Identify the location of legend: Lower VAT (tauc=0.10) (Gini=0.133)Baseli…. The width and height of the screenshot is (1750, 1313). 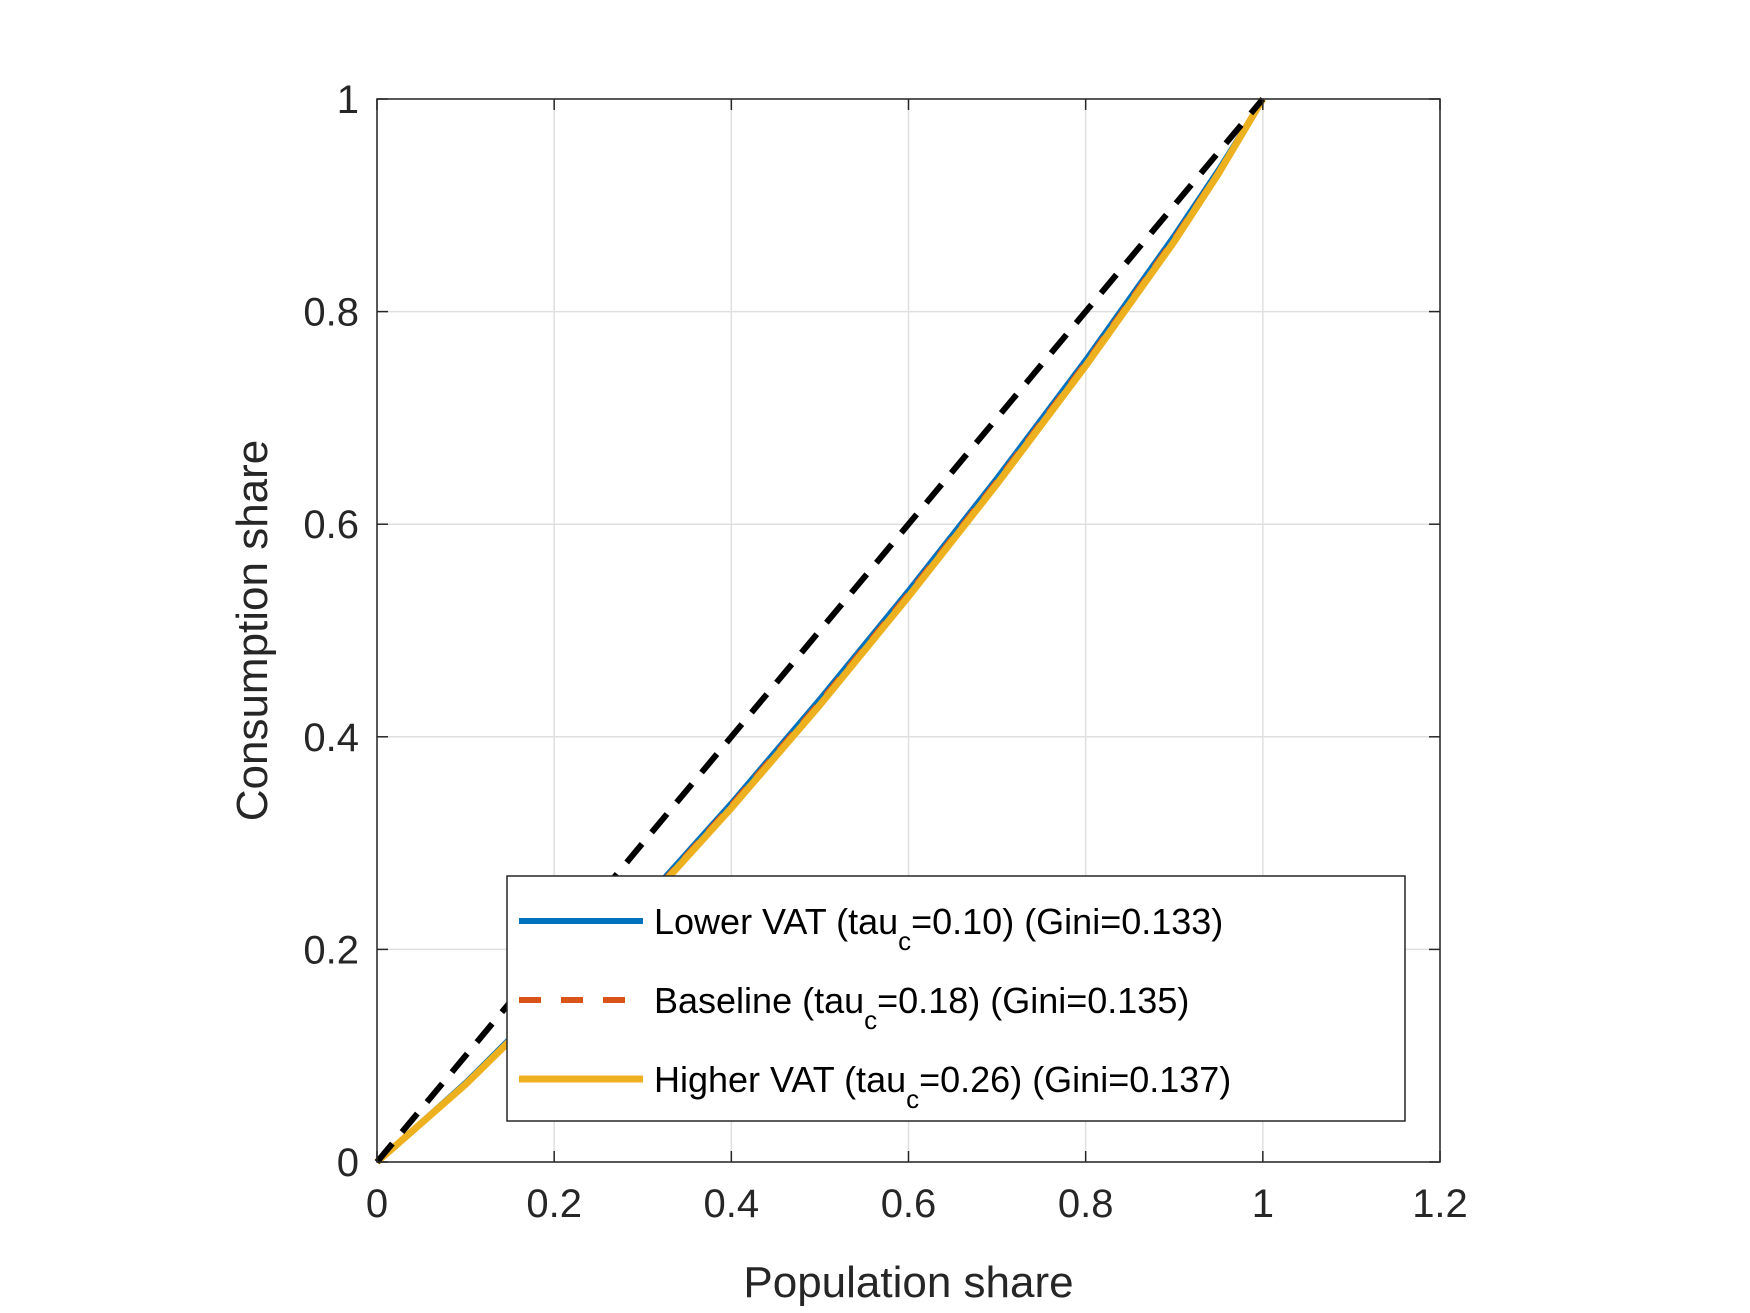
(956, 998).